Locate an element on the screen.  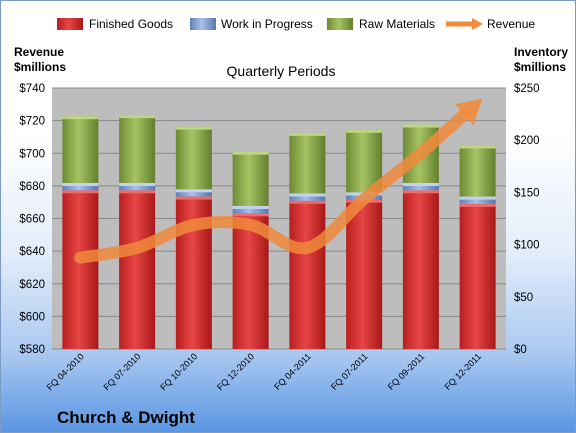
left-axis-title-line2: $millions is located at coordinates (40, 67).